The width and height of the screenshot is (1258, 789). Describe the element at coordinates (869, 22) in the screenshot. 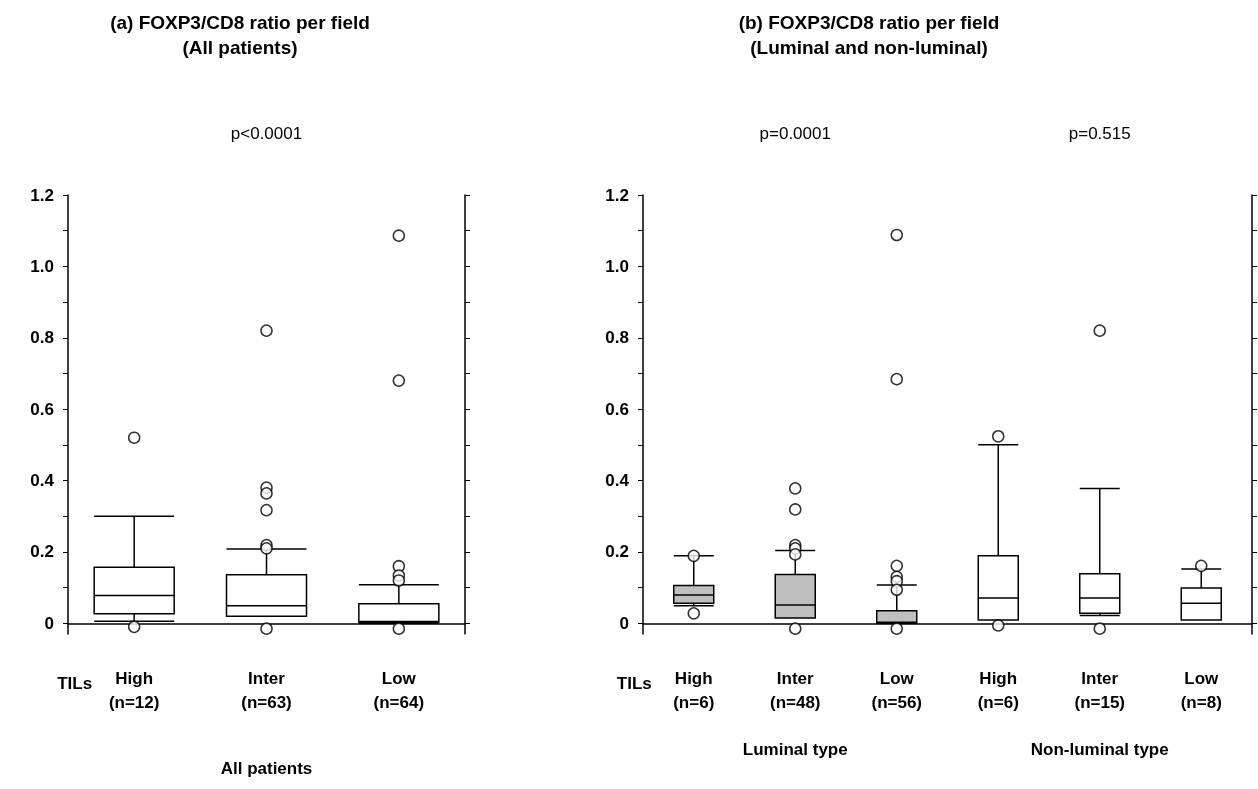

I see `chart-title: (b) FOXP3/CD8 ratio per field` at that location.